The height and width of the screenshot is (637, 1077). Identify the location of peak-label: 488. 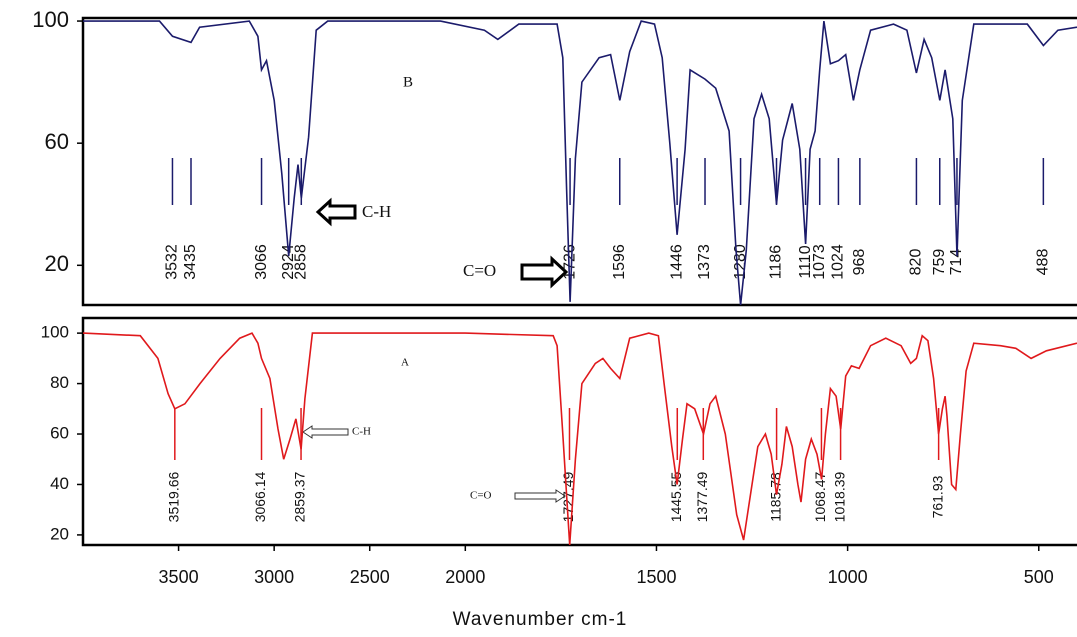
(1043, 262).